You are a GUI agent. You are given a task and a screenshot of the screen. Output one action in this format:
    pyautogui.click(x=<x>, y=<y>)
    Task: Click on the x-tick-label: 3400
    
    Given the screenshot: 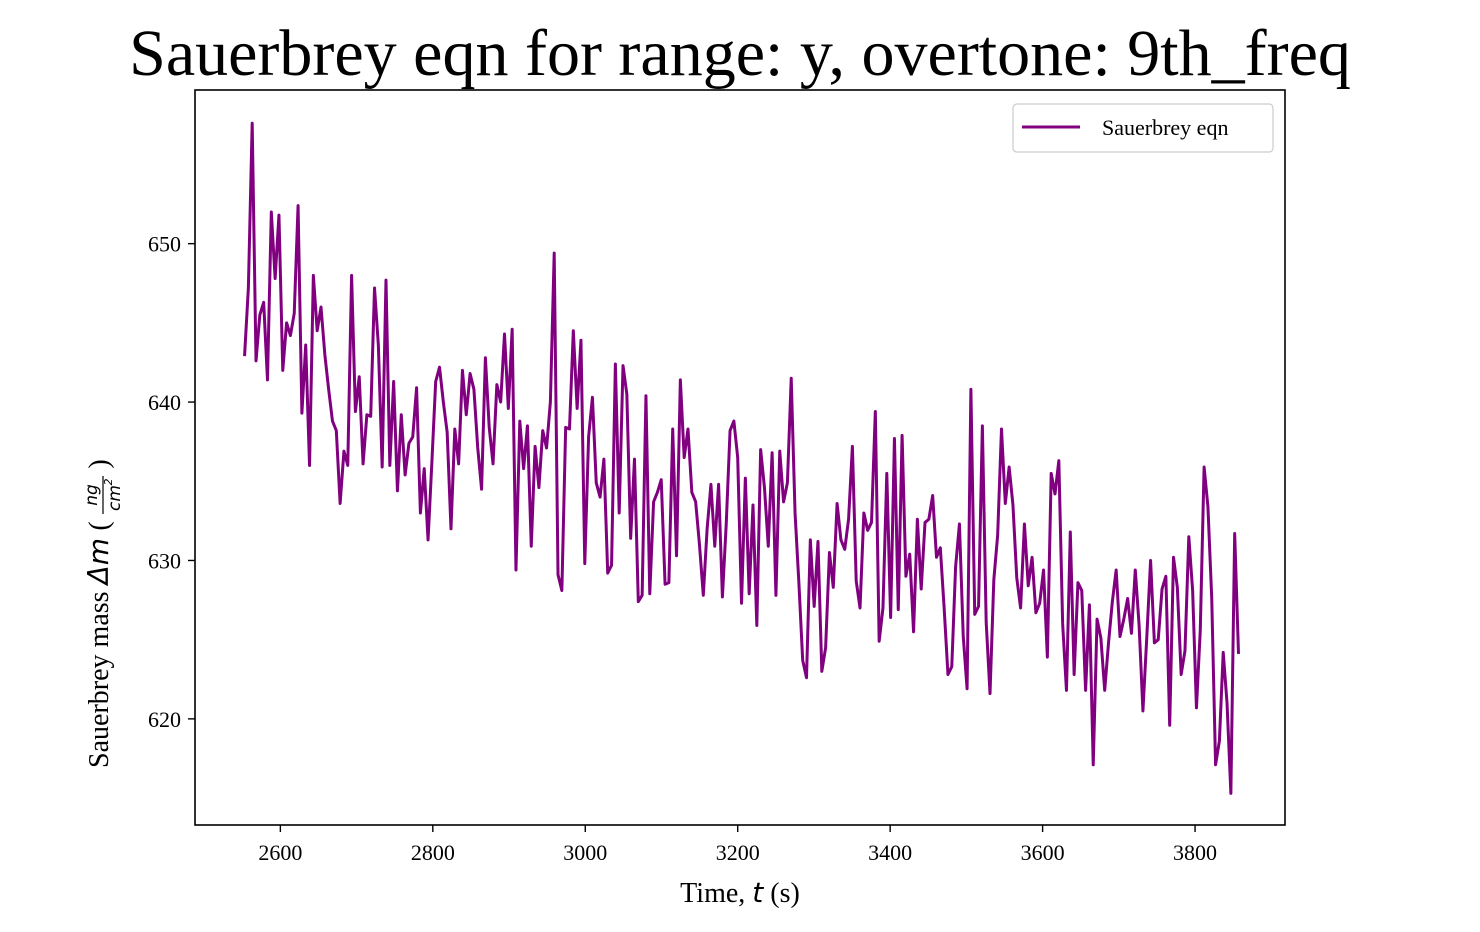 What is the action you would take?
    pyautogui.click(x=890, y=852)
    